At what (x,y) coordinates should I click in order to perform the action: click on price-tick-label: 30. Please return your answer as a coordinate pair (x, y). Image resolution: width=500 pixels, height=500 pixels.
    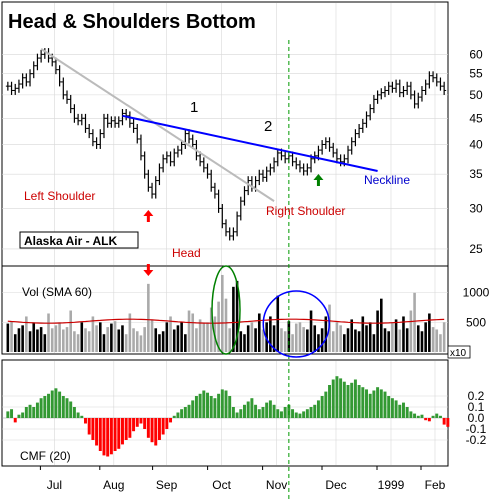
    Looking at the image, I should click on (476, 208).